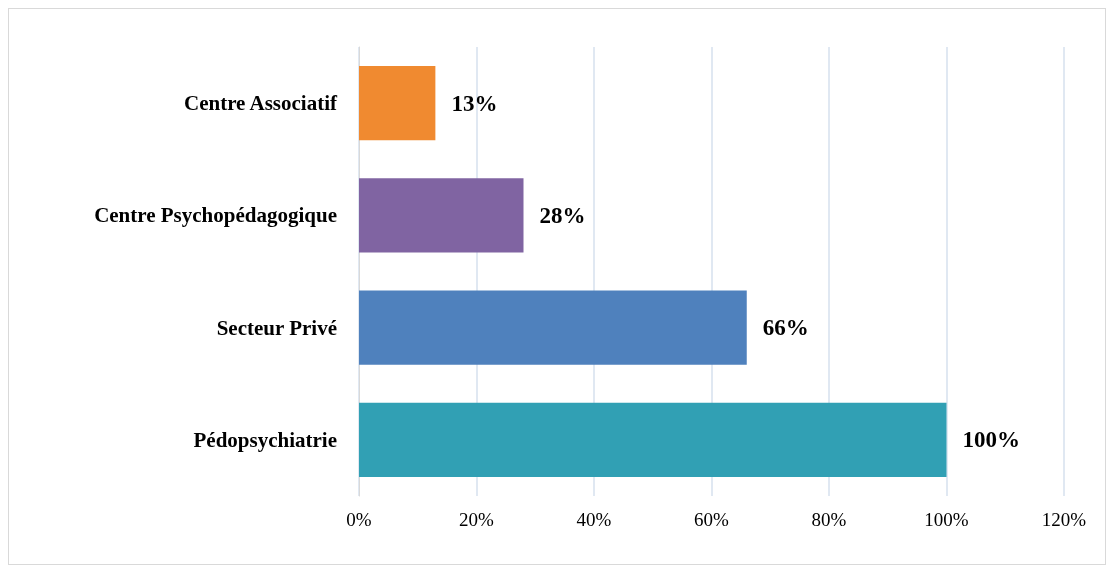 The height and width of the screenshot is (573, 1114). What do you see at coordinates (276, 327) in the screenshot?
I see `y-tick-label: Secteur Privé` at bounding box center [276, 327].